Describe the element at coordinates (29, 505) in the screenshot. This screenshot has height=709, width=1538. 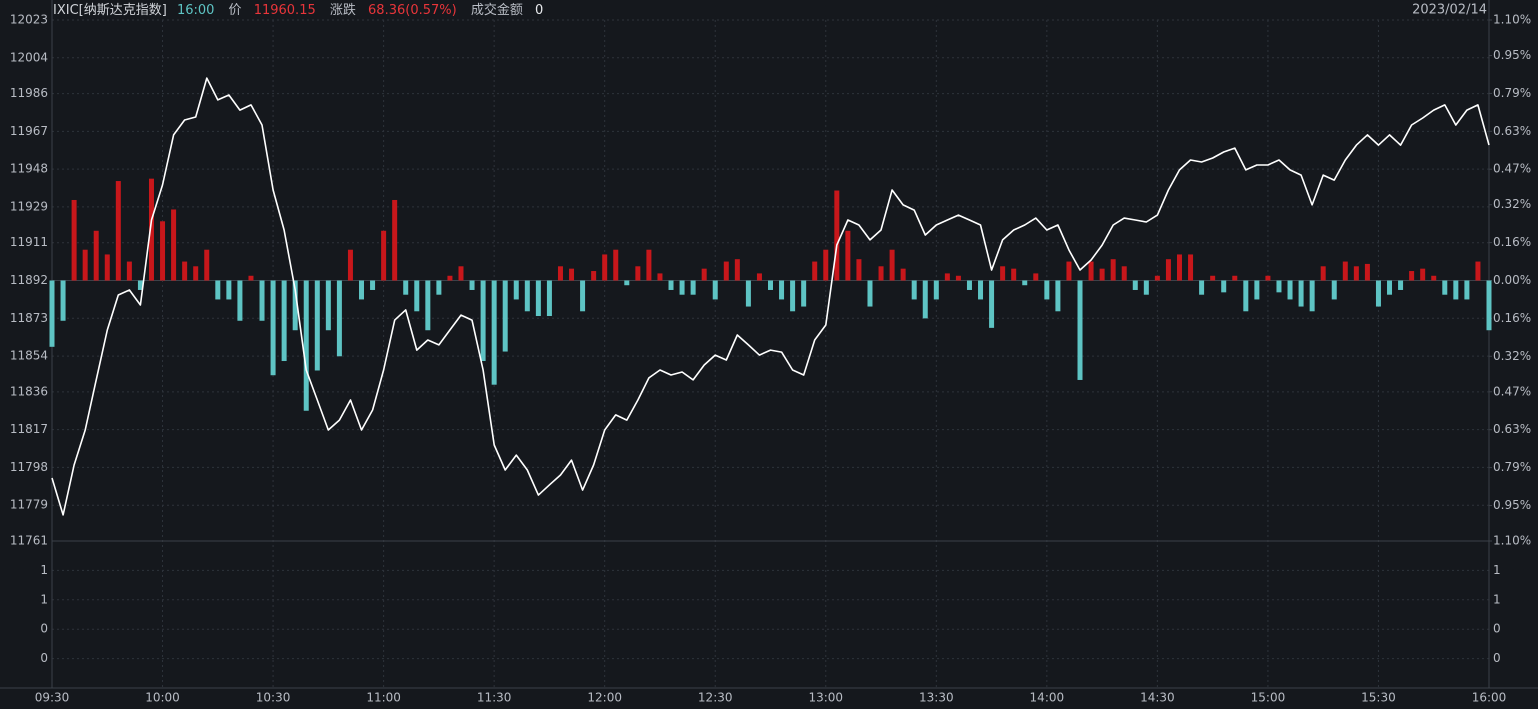
I see `y-tick-label: 11779` at that location.